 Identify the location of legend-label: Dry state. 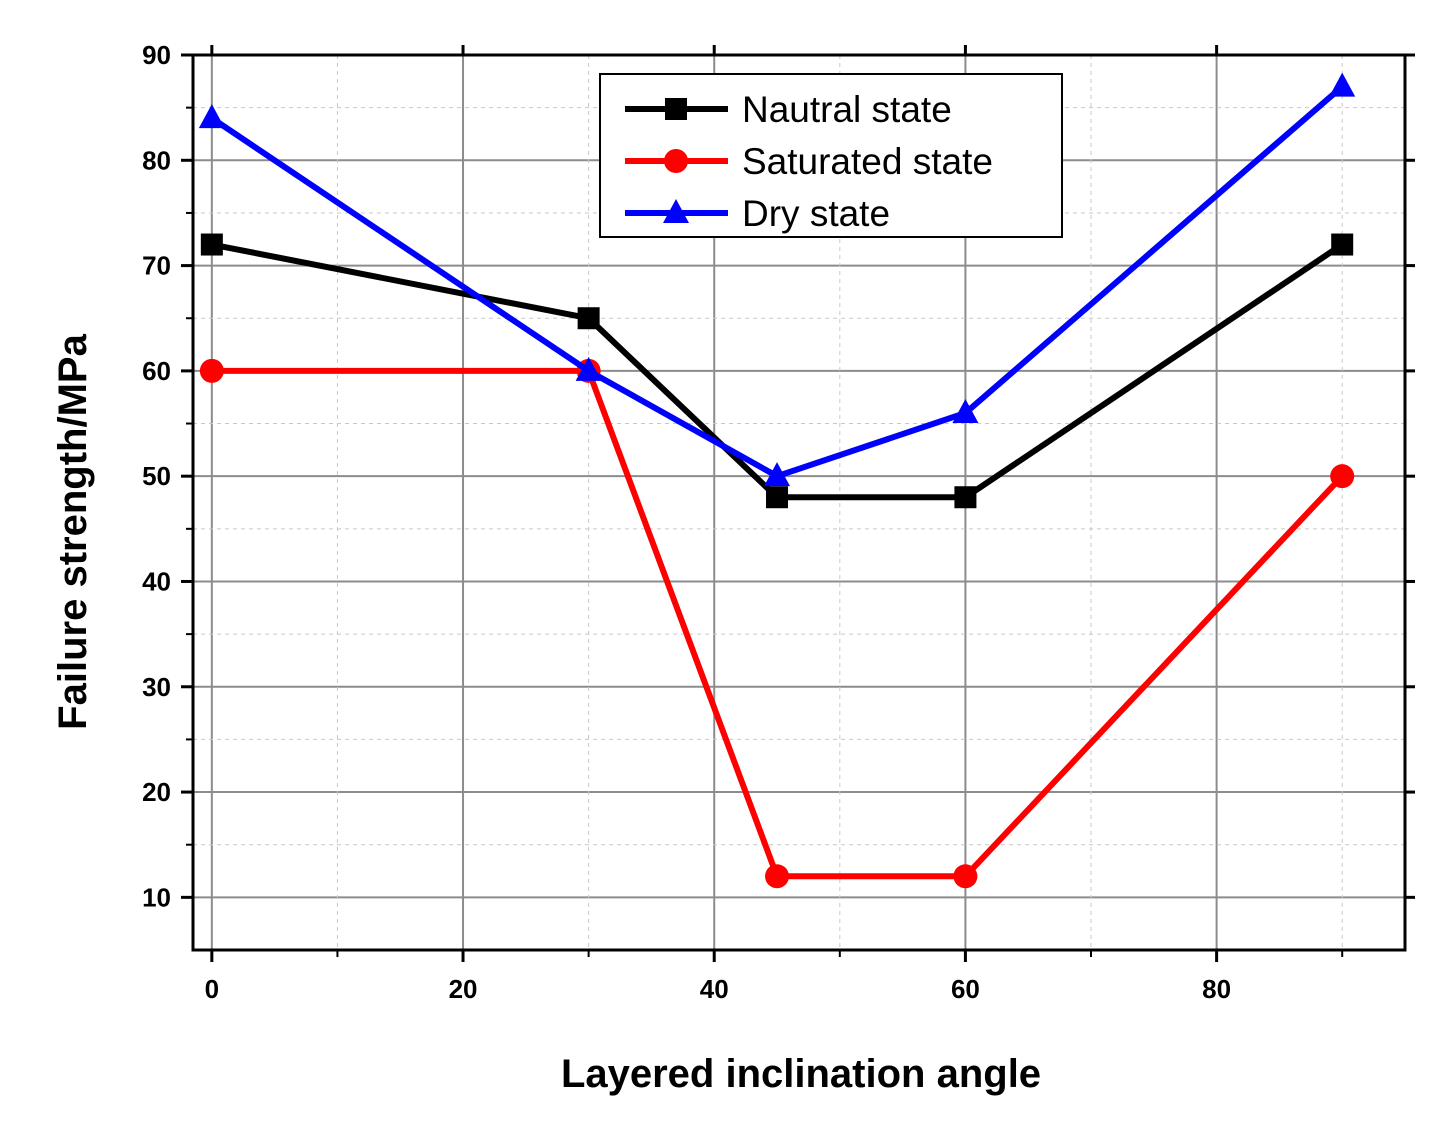
(816, 213).